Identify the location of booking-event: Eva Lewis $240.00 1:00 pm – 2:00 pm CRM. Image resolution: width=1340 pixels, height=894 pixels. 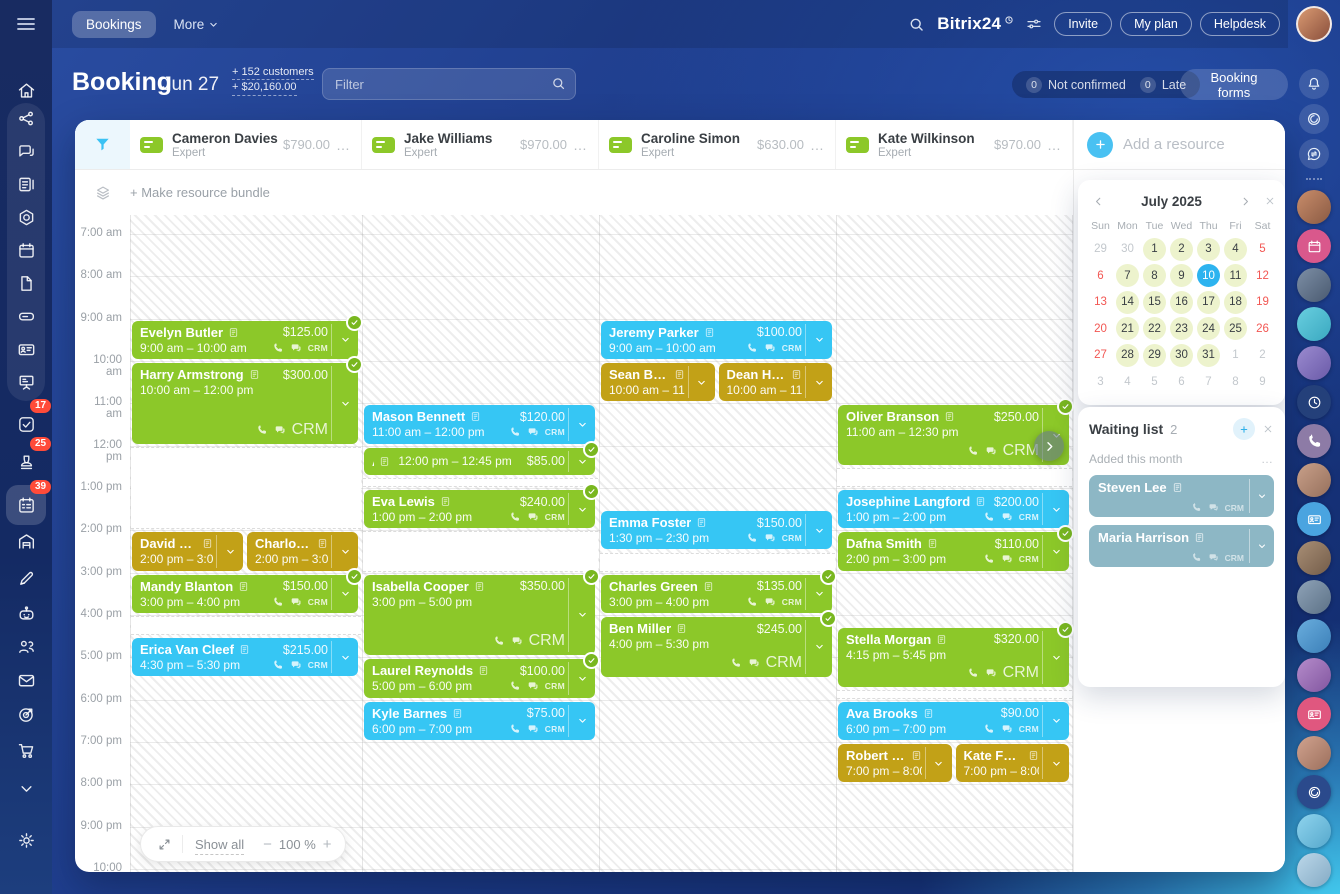
(482, 506).